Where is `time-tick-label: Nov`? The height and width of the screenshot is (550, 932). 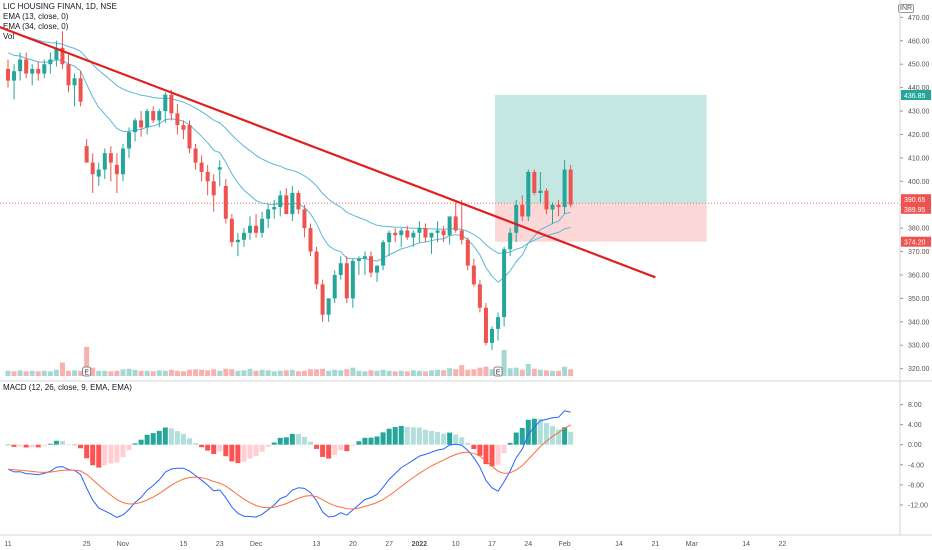
time-tick-label: Nov is located at coordinates (123, 544).